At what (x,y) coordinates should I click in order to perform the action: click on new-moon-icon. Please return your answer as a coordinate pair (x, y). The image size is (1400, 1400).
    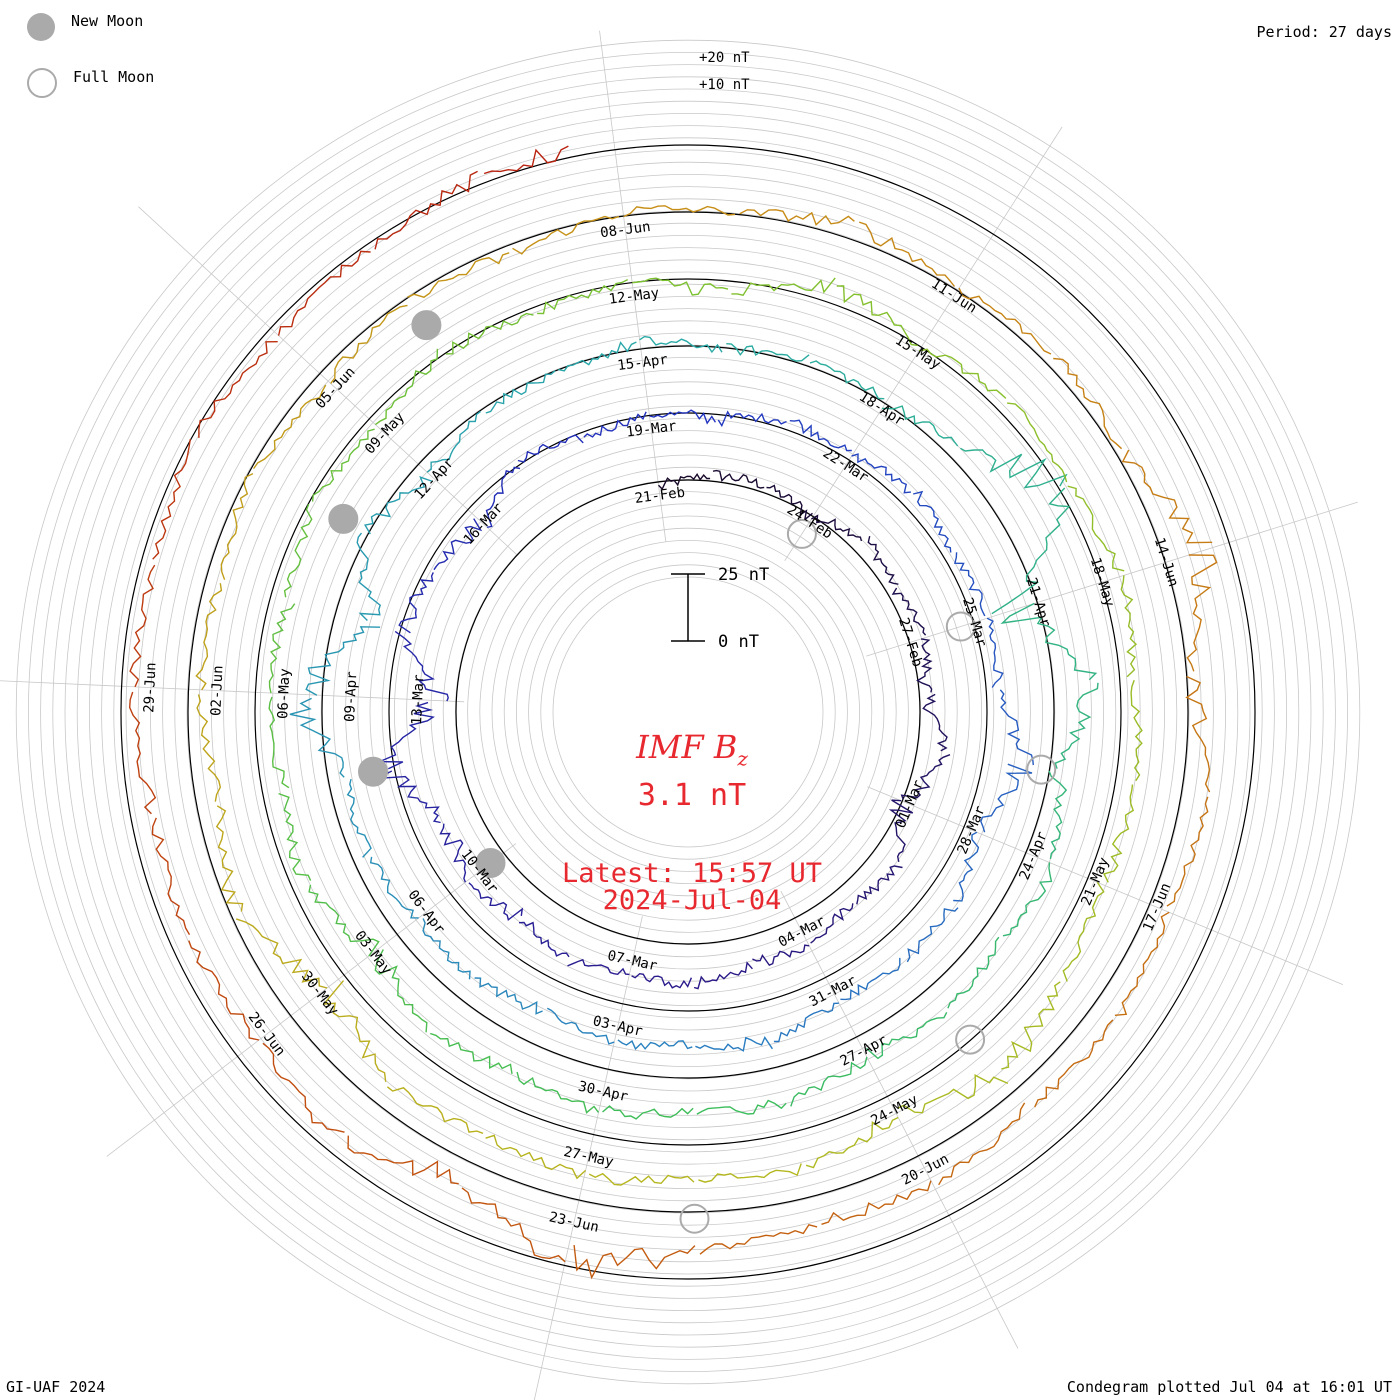
    Looking at the image, I should click on (41, 27).